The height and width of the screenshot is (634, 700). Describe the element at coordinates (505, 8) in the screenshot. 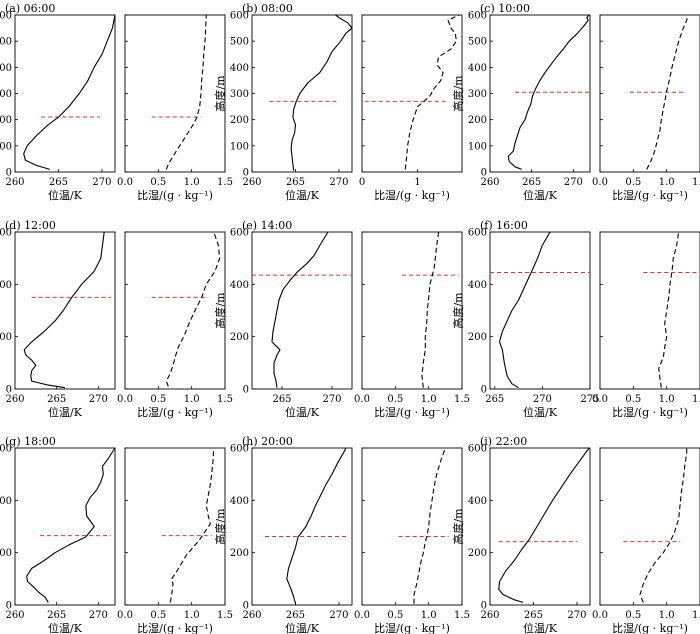

I see `panel-label: (c) 10:00` at that location.